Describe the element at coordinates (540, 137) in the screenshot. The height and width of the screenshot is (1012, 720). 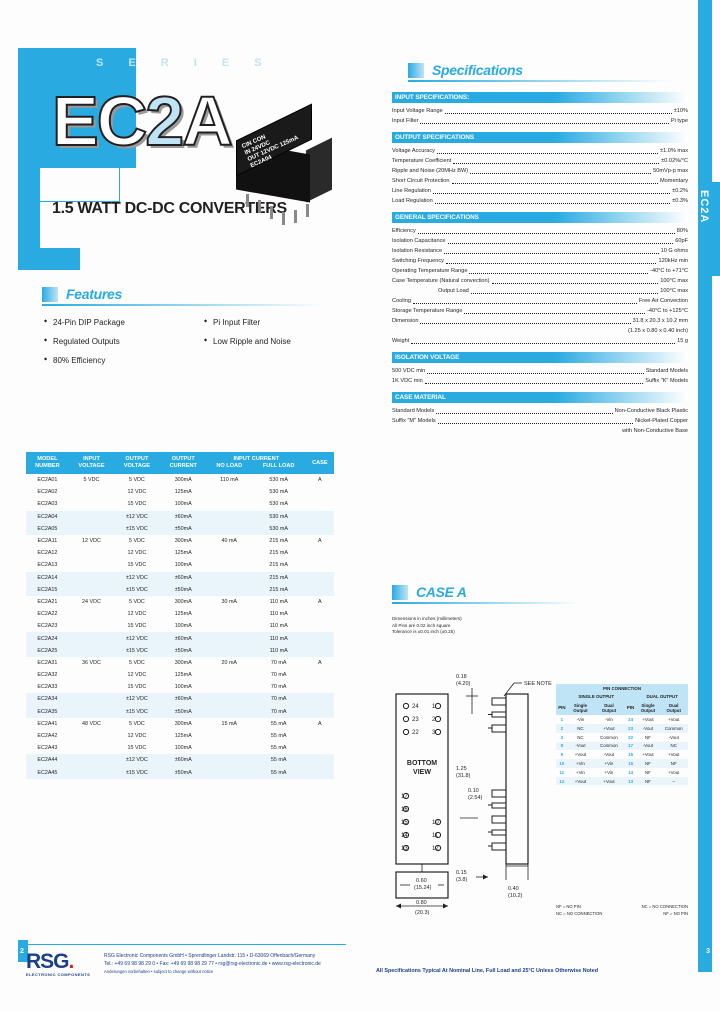
I see `spec-group-heading: OUTPUT SPECIFICATIONS` at that location.